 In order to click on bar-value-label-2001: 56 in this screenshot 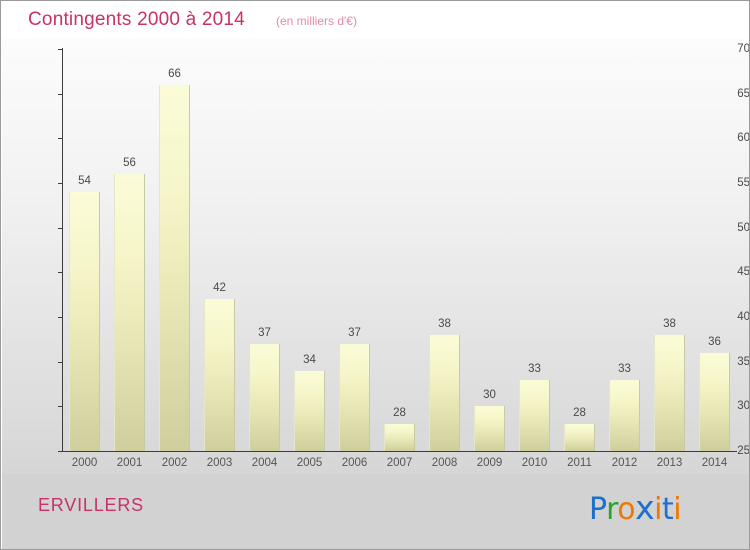, I will do `click(129, 163)`.